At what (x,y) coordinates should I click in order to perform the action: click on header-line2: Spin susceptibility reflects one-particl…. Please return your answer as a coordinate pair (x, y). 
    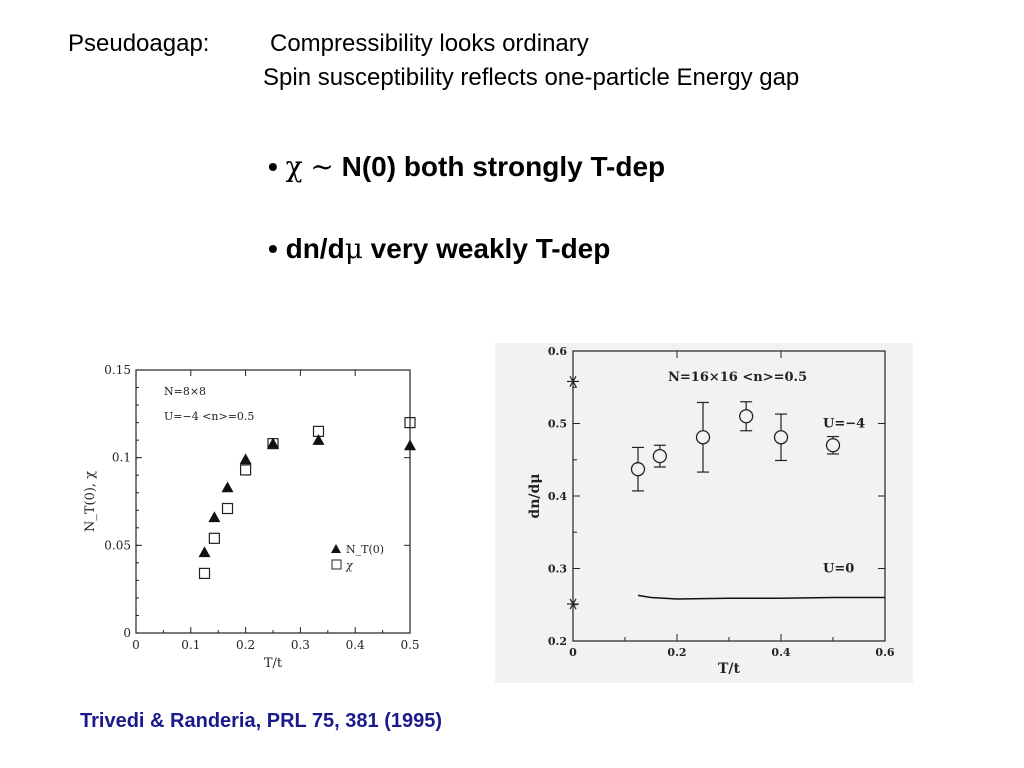
    Looking at the image, I should click on (531, 77).